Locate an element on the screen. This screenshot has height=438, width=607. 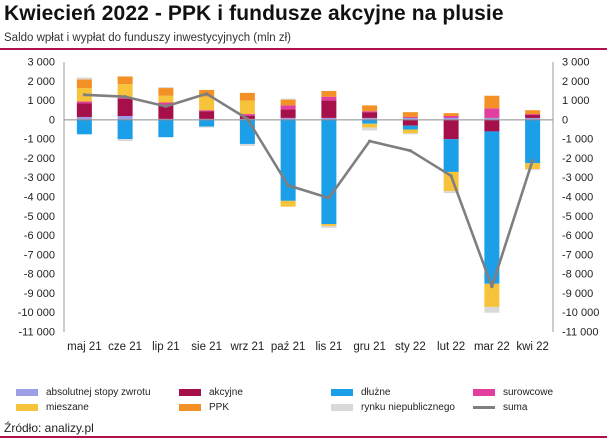
legend-item-ppk: PPK is located at coordinates (204, 407).